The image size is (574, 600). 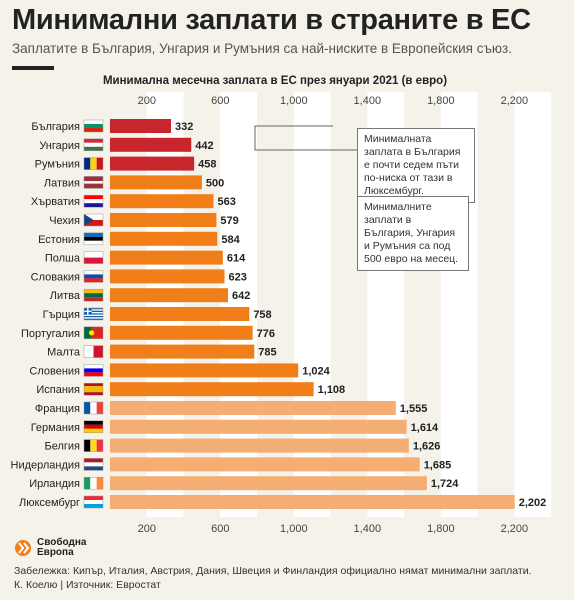 I want to click on value-label: 1,685, so click(x=438, y=465).